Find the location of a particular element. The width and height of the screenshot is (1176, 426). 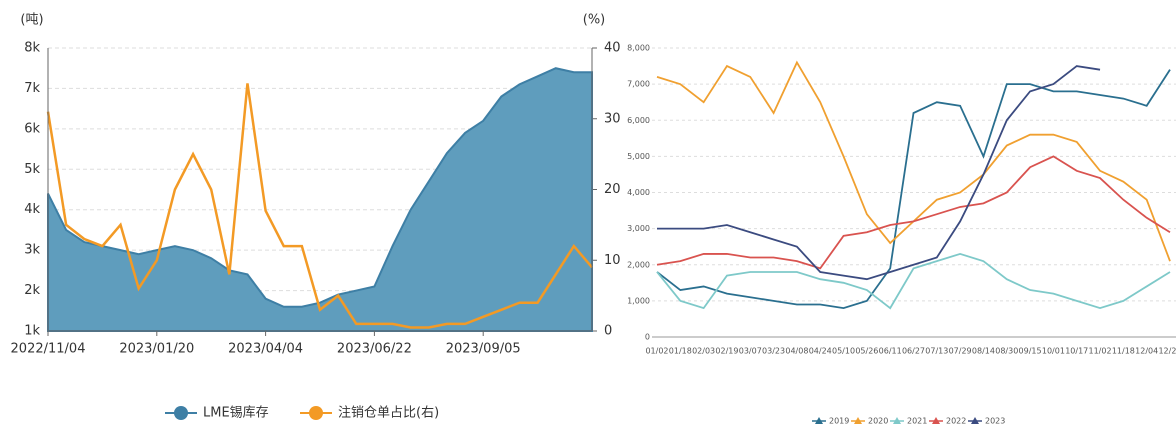

y-tick-label: 6,000 is located at coordinates (638, 120).